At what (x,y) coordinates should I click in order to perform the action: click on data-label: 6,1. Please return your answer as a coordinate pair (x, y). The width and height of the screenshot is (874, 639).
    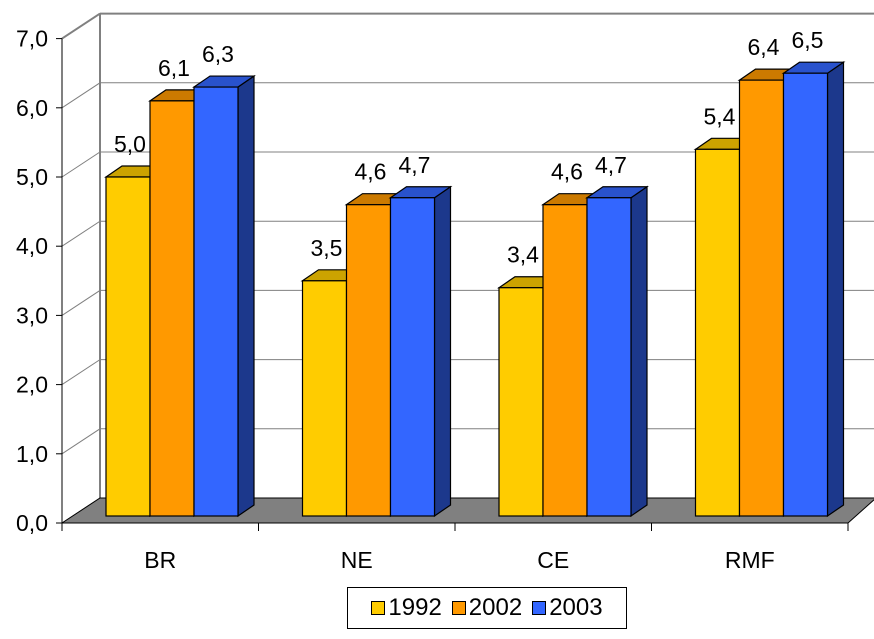
    Looking at the image, I should click on (174, 68).